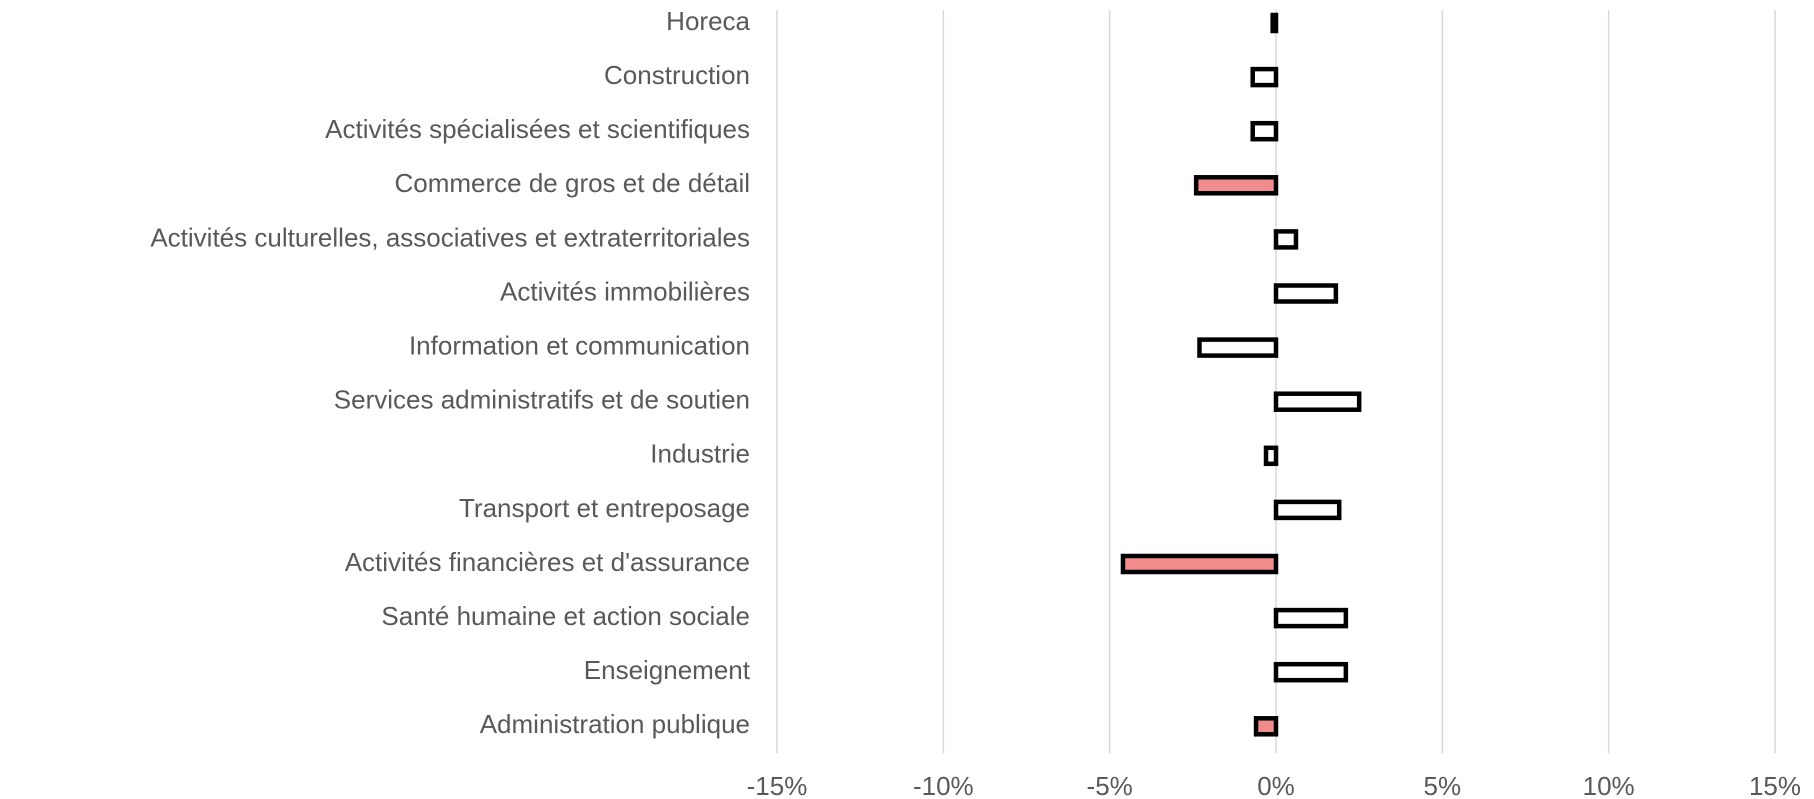 This screenshot has width=1814, height=799. What do you see at coordinates (777, 785) in the screenshot?
I see `x-tick-label: -15%` at bounding box center [777, 785].